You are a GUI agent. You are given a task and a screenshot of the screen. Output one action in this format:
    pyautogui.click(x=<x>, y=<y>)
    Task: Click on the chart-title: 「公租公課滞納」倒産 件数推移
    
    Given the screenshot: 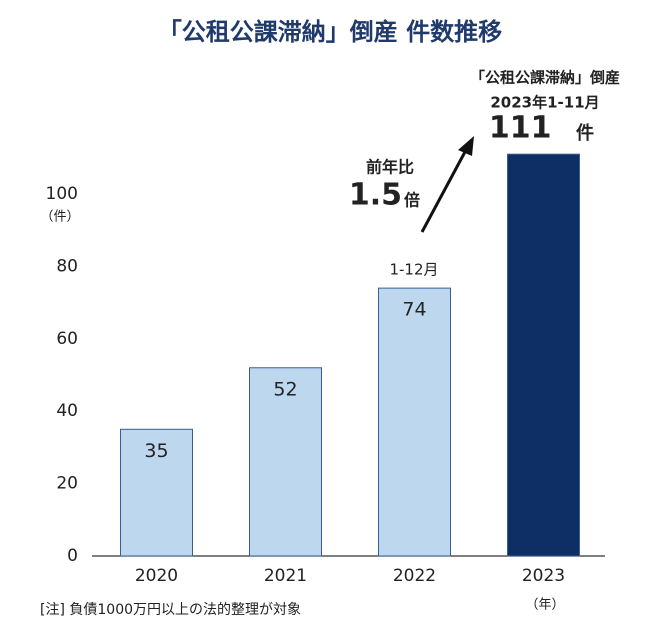 What is the action you would take?
    pyautogui.click(x=330, y=32)
    